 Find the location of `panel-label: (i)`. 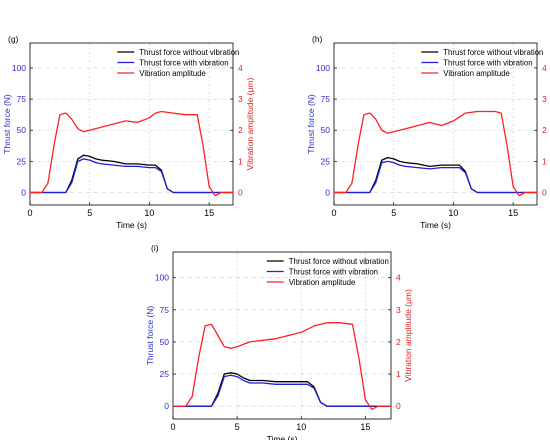

panel-label: (i) is located at coordinates (155, 248).